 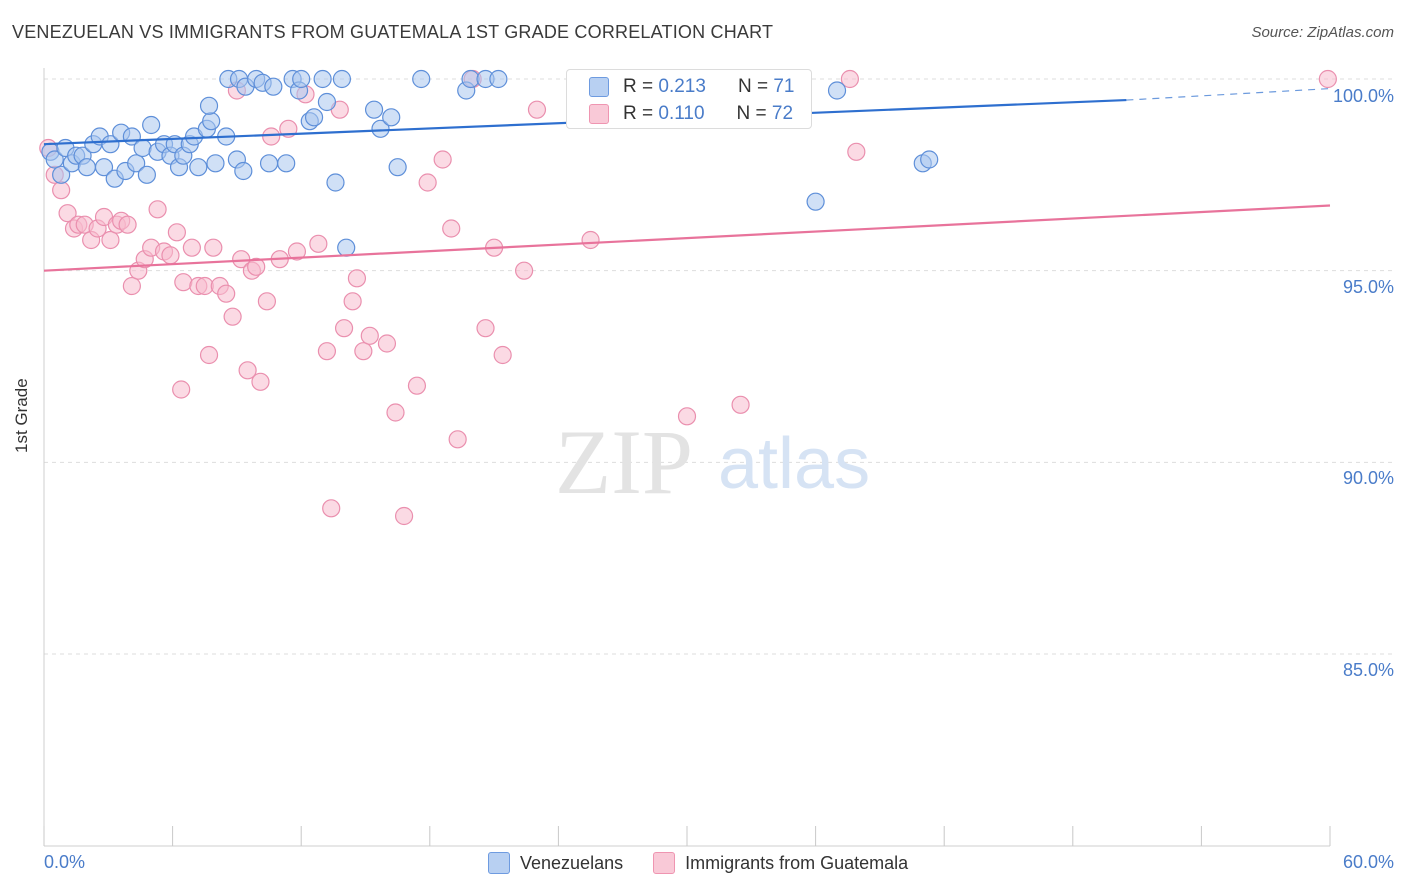 What do you see at coordinates (572, 862) in the screenshot?
I see `legend-label: Venezuelans` at bounding box center [572, 862].